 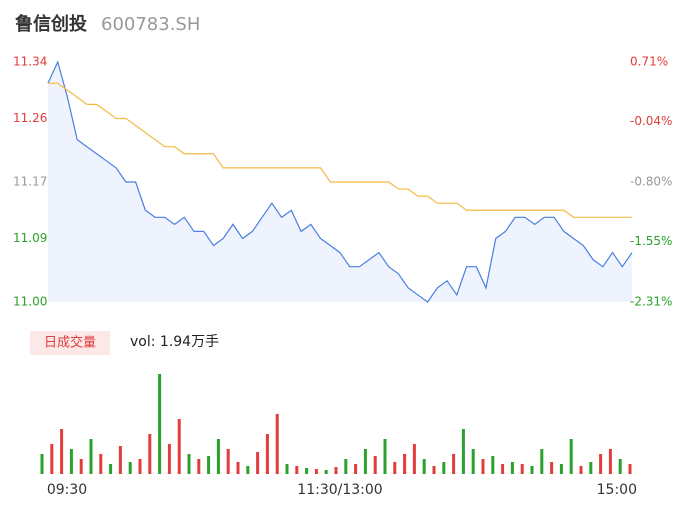 I want to click on x-tick-label: 09:30, so click(x=67, y=490).